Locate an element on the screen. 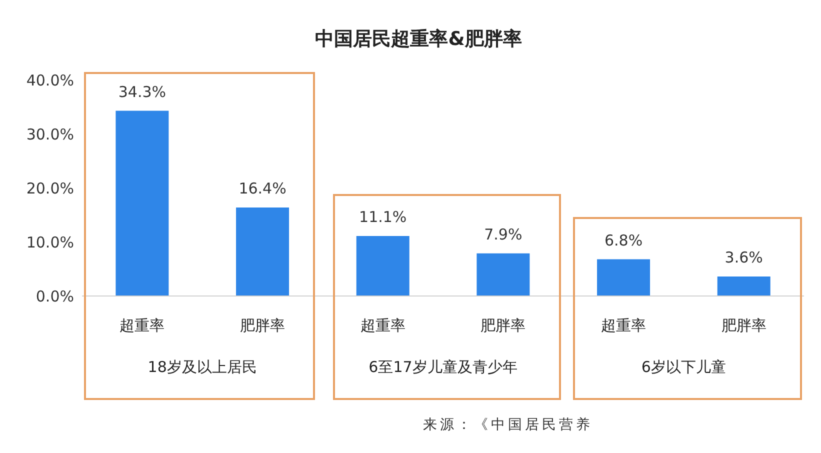  y-tick-label: 30.0% is located at coordinates (50, 134).